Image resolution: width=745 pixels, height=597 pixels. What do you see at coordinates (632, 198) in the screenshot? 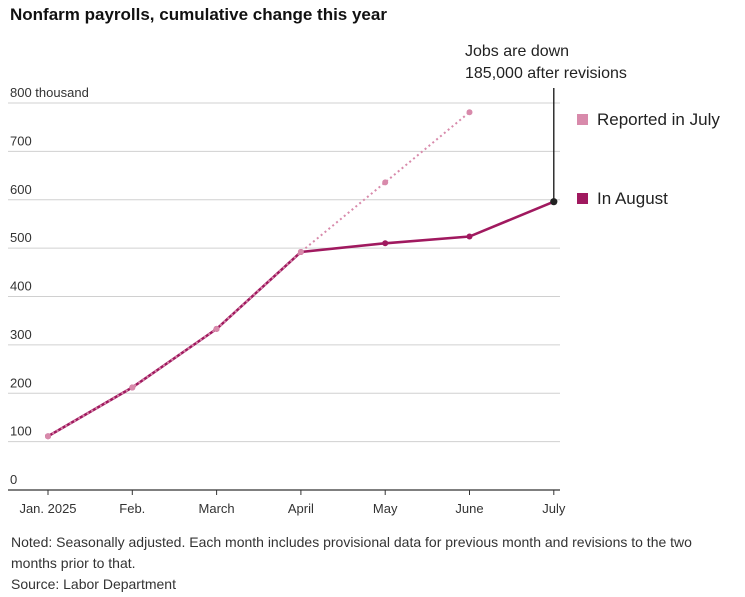
I see `legend-label: In August` at bounding box center [632, 198].